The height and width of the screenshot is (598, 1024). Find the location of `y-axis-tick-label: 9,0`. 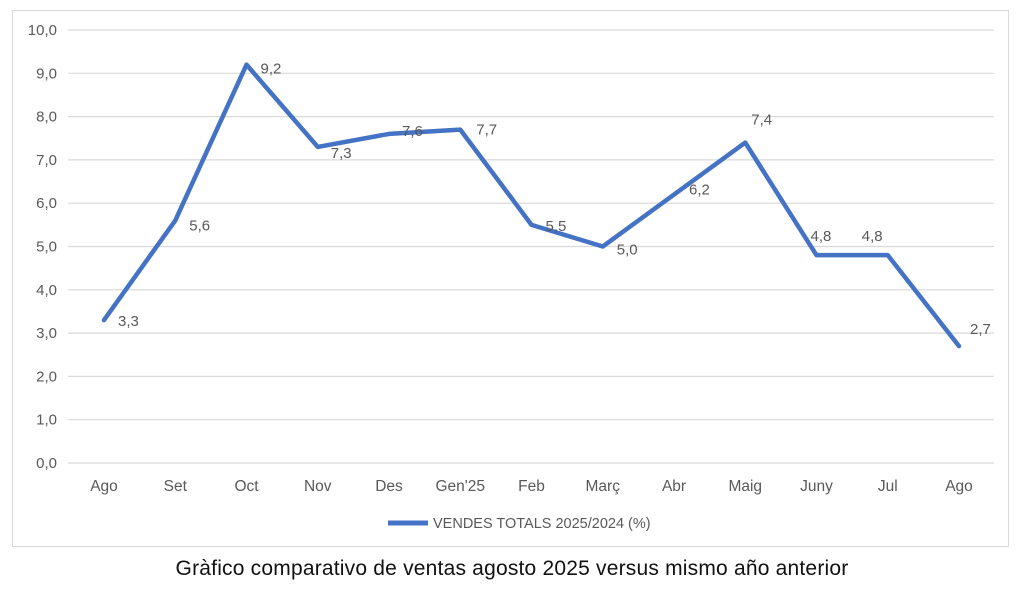

y-axis-tick-label: 9,0 is located at coordinates (46, 73).